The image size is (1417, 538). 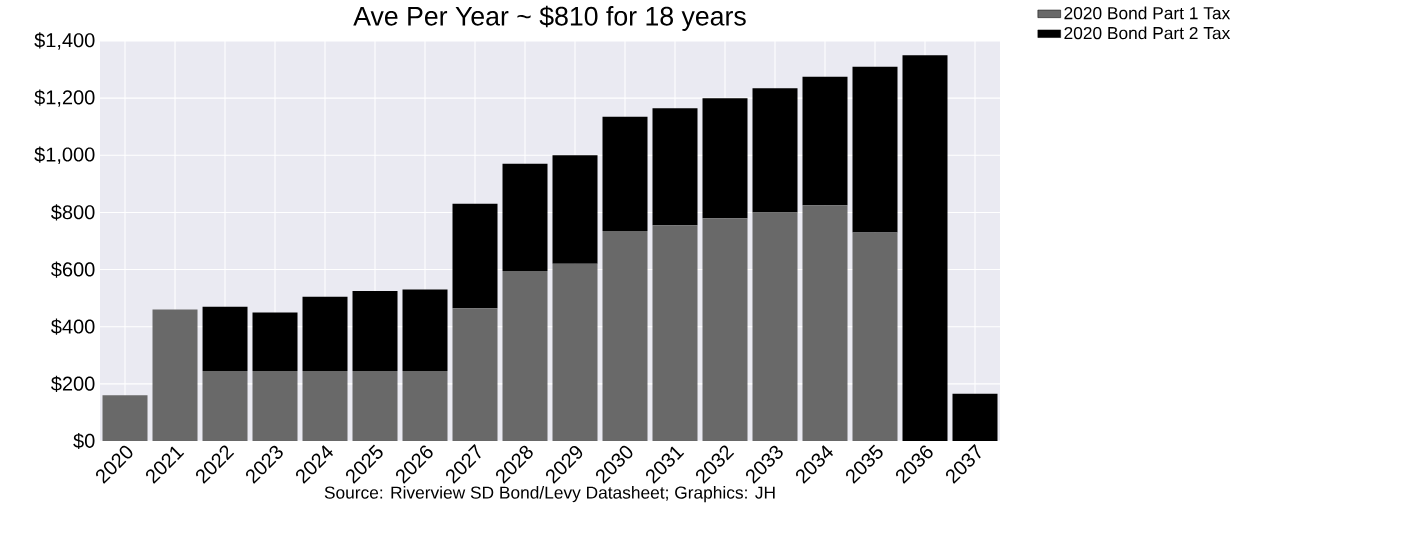 What do you see at coordinates (73, 212) in the screenshot?
I see `y-tick-label: $800` at bounding box center [73, 212].